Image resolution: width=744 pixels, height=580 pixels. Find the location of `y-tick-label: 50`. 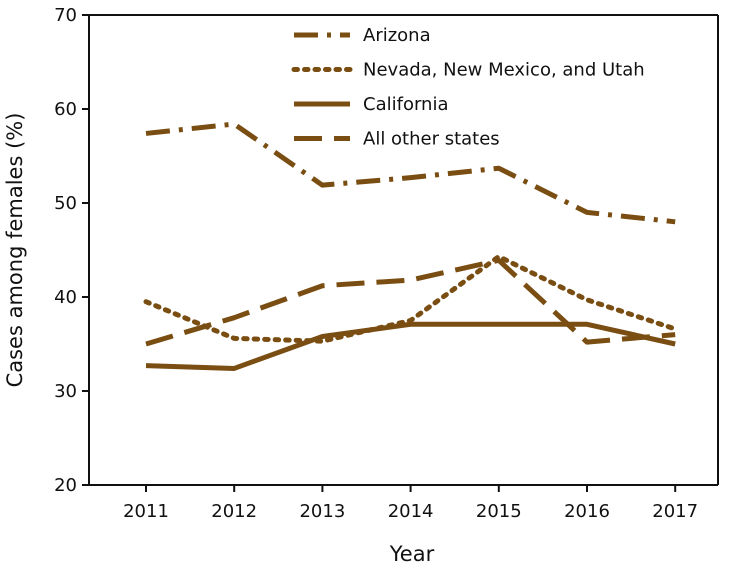

y-tick-label: 50 is located at coordinates (65, 203).